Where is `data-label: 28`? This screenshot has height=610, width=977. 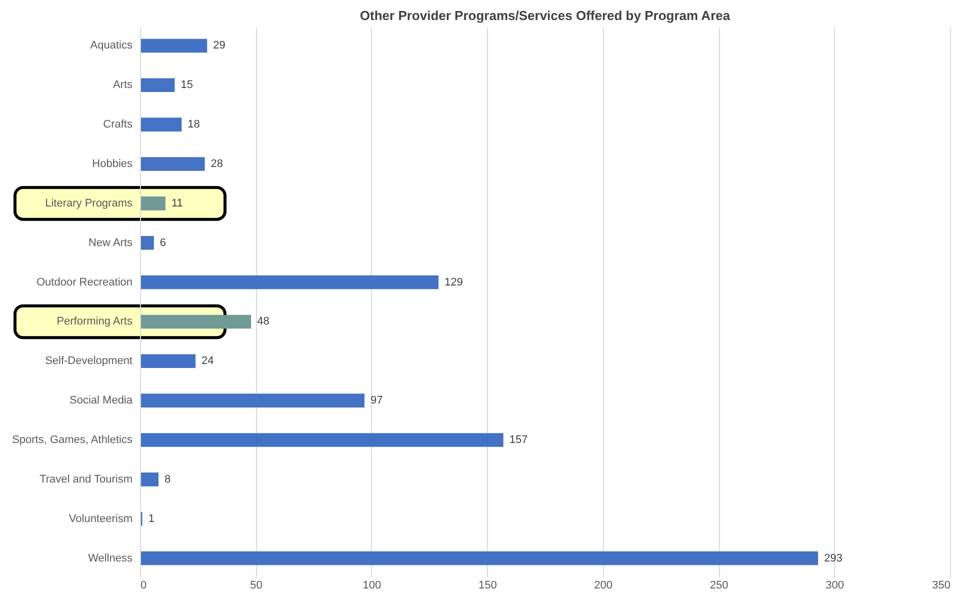
data-label: 28 is located at coordinates (217, 164).